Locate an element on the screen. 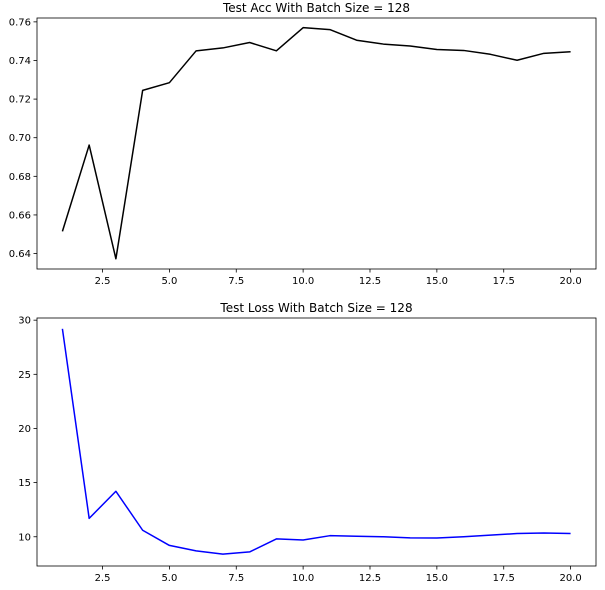  chart-title: Test Acc With Batch Size = 128 is located at coordinates (316, 8).